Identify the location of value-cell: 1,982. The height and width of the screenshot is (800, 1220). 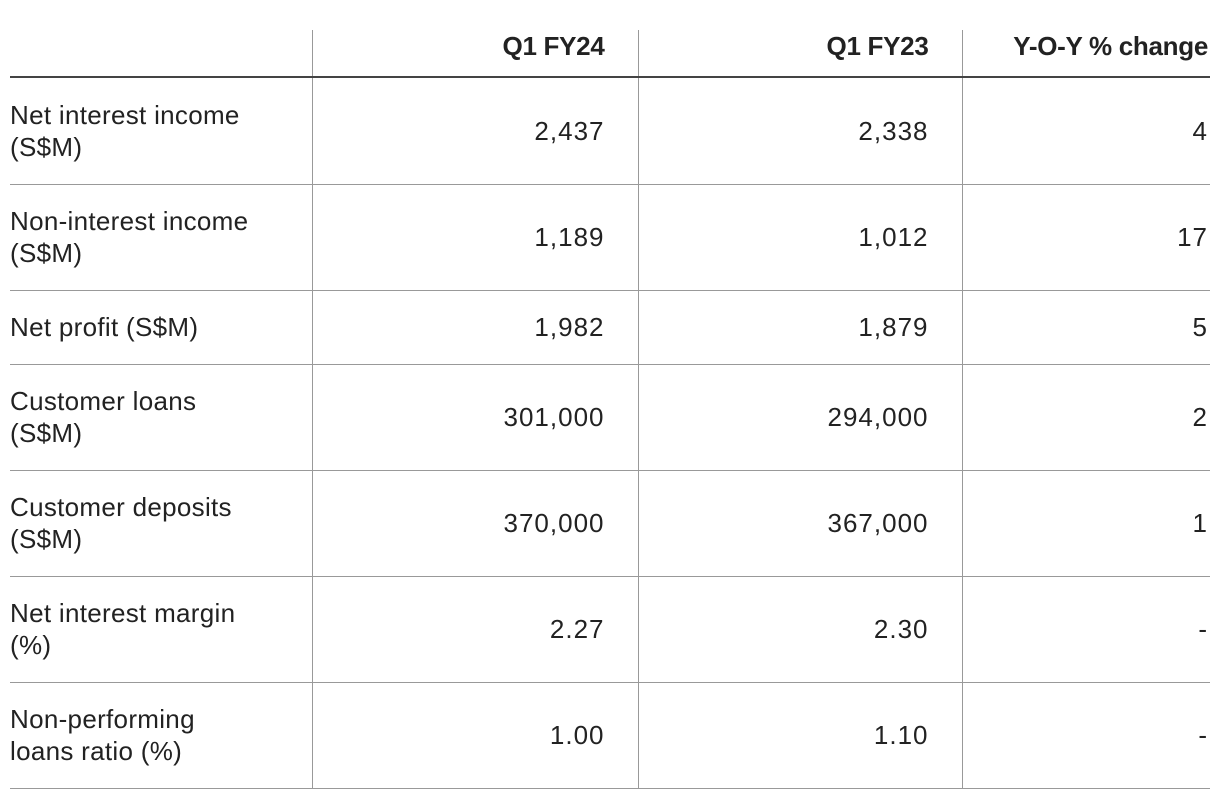
(474, 327).